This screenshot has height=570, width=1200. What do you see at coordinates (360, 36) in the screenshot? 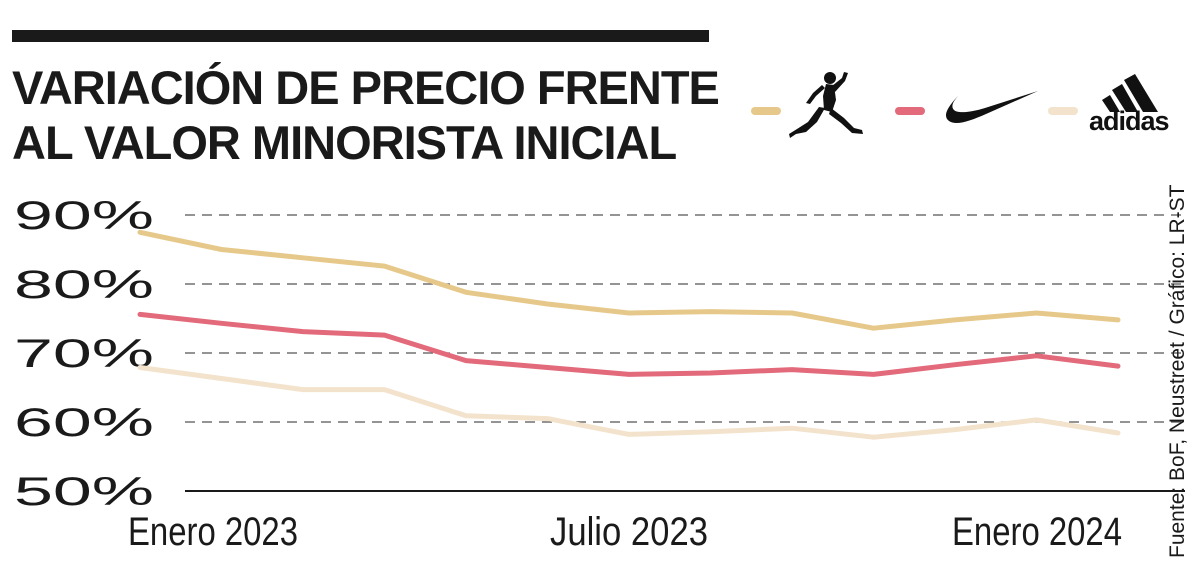
I see `top-rule` at bounding box center [360, 36].